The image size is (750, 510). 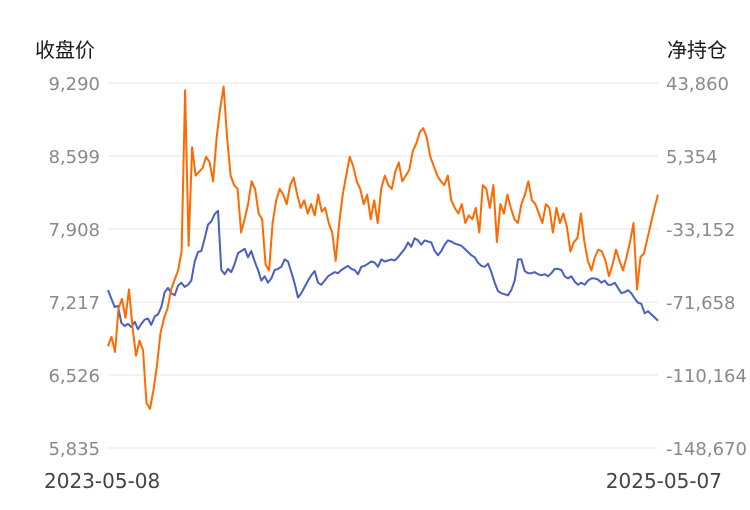 I want to click on y-left-tick-label: 6,526, so click(x=74, y=376).